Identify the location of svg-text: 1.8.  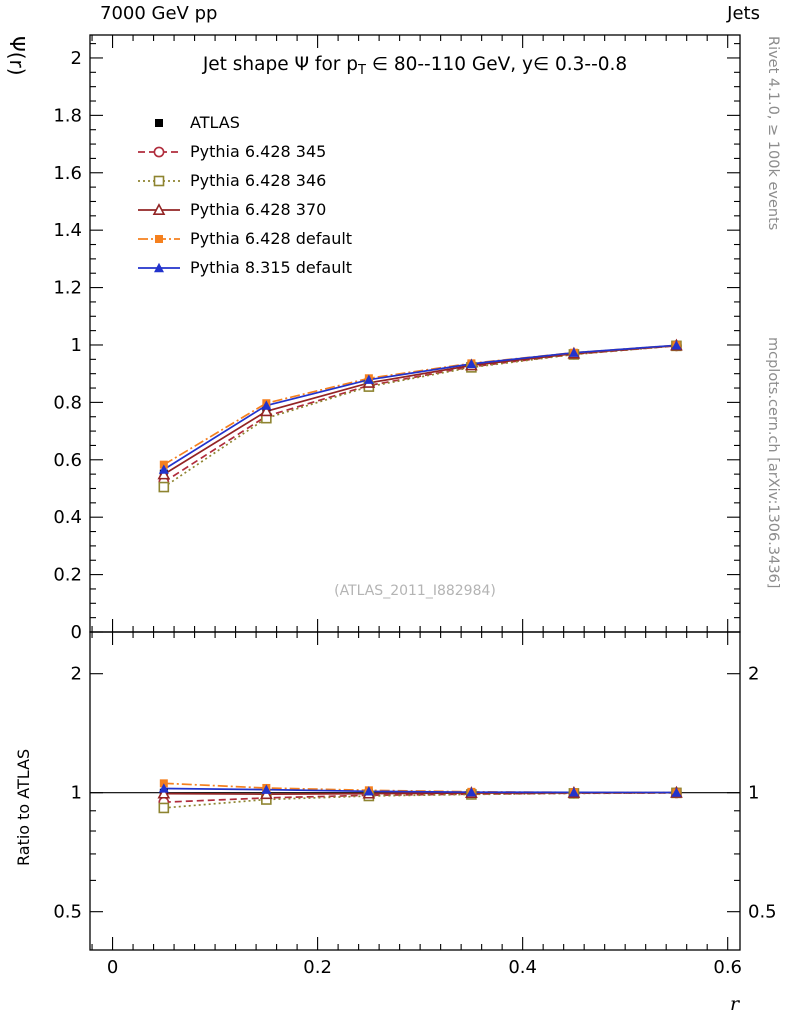
(67, 115).